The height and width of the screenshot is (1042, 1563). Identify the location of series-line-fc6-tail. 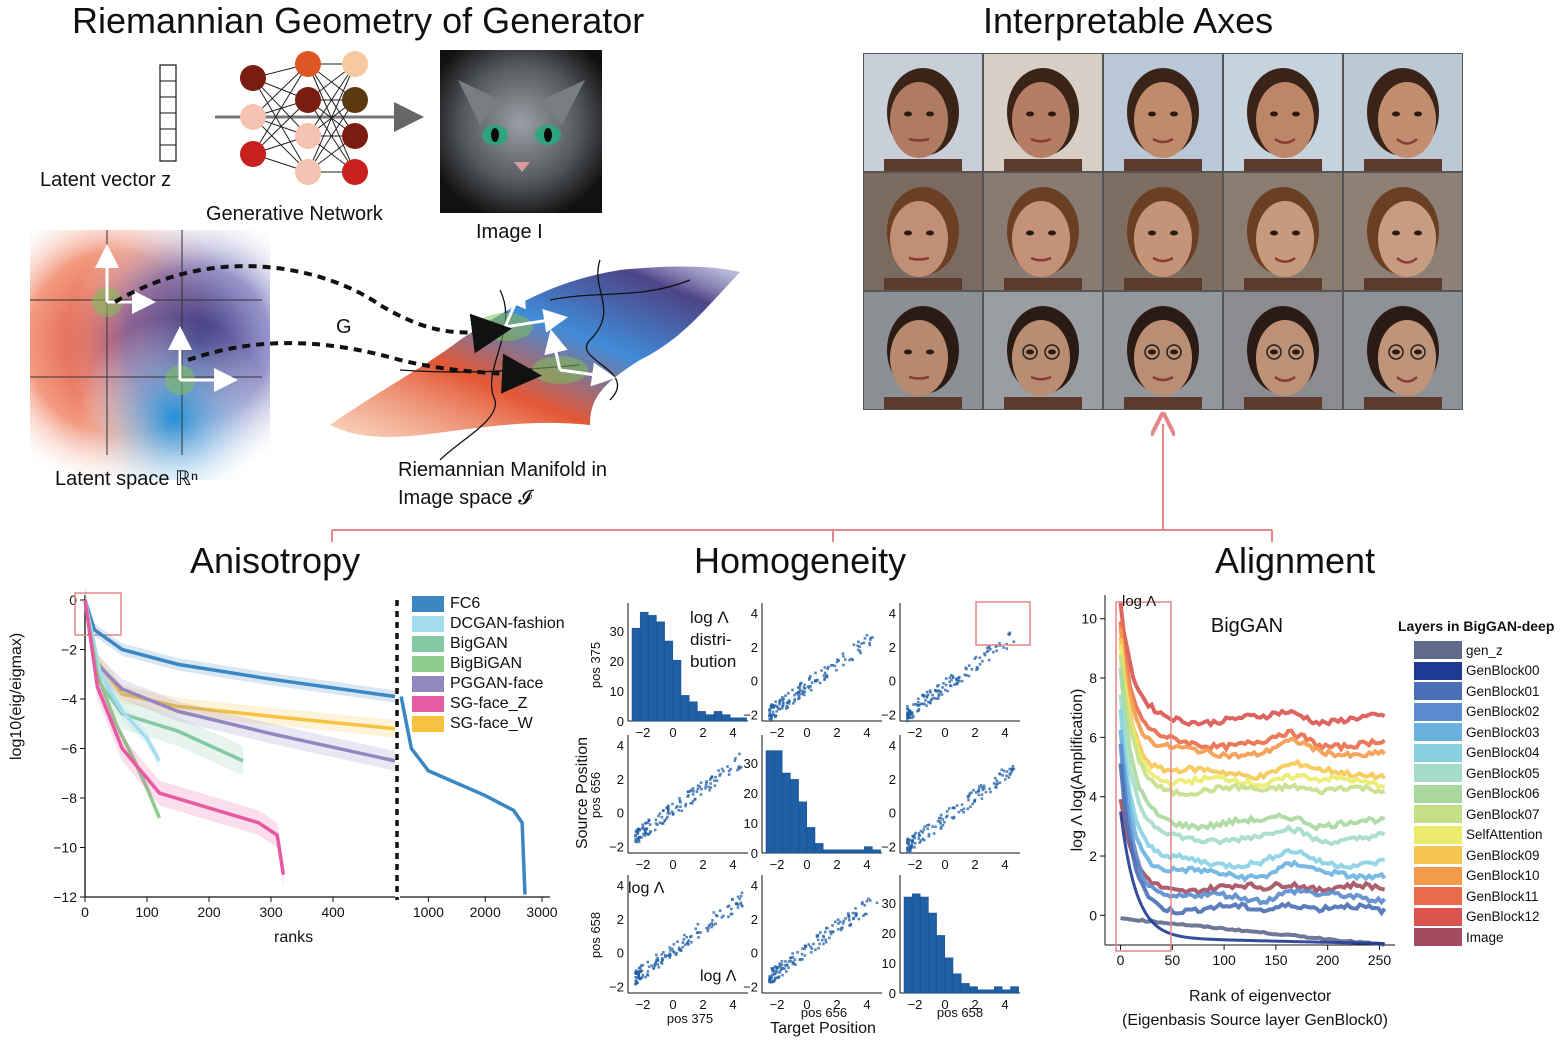
(463, 795).